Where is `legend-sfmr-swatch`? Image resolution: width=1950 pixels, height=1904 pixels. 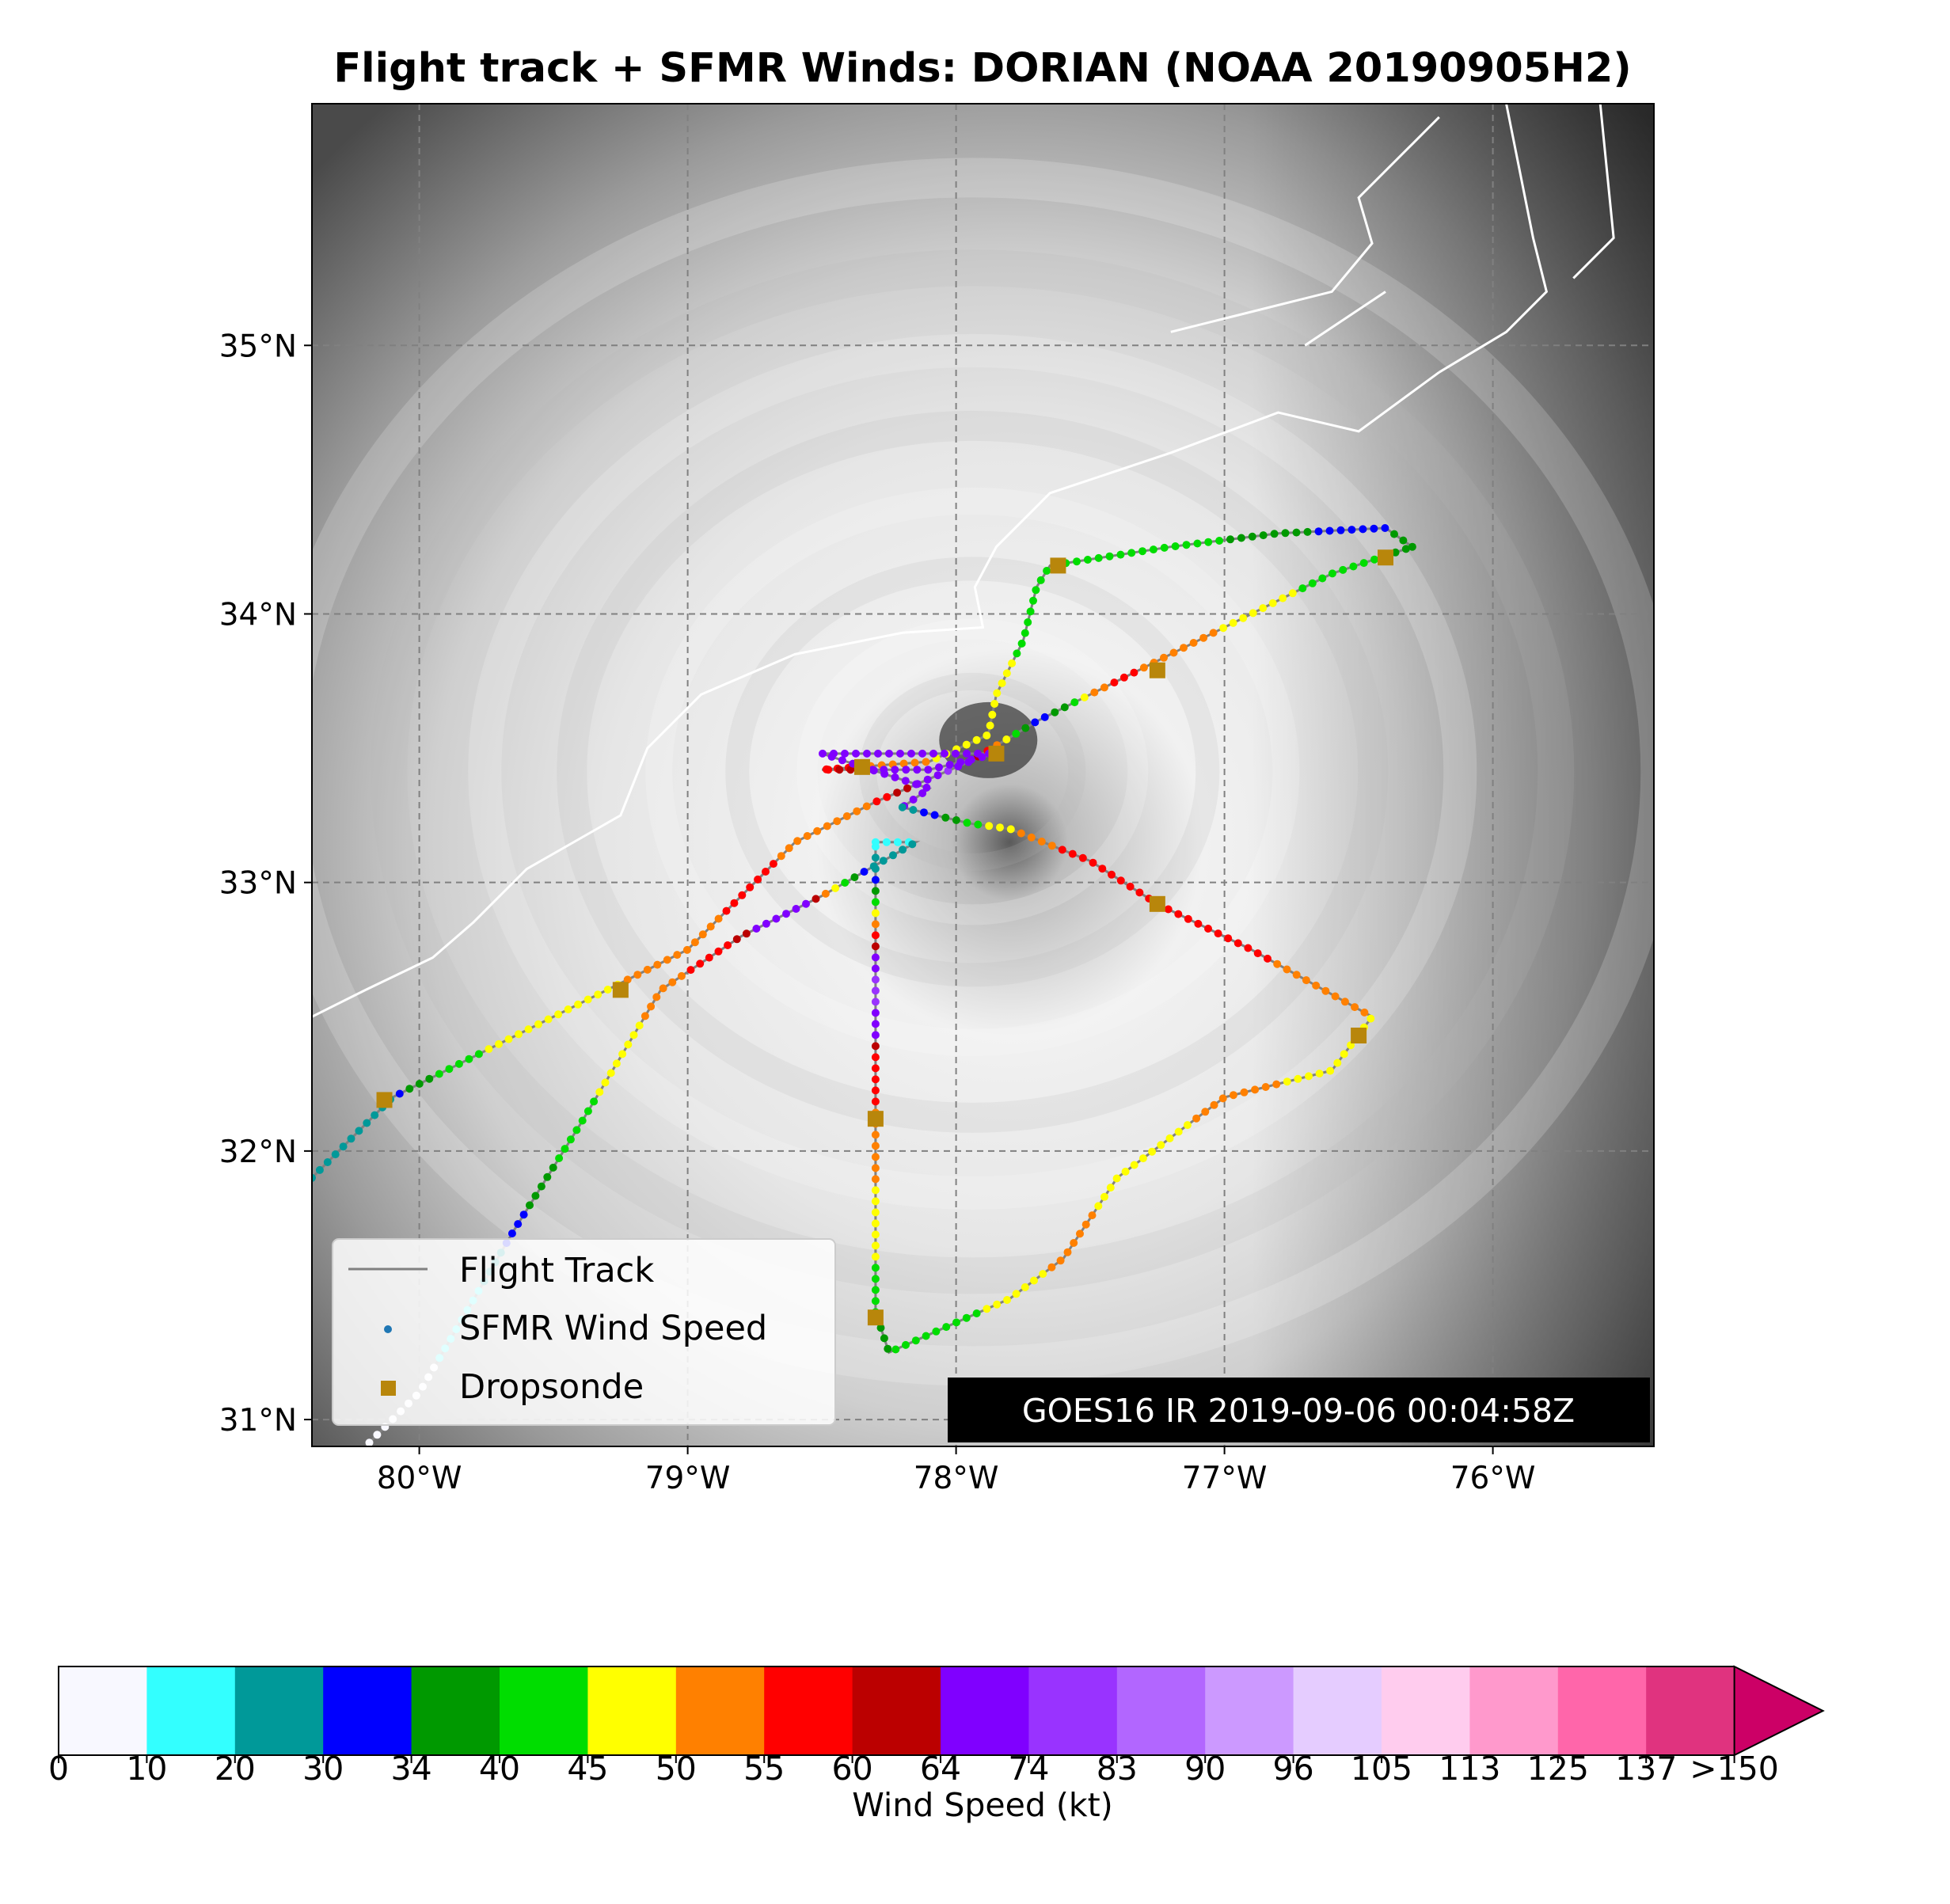
legend-sfmr-swatch is located at coordinates (388, 1329).